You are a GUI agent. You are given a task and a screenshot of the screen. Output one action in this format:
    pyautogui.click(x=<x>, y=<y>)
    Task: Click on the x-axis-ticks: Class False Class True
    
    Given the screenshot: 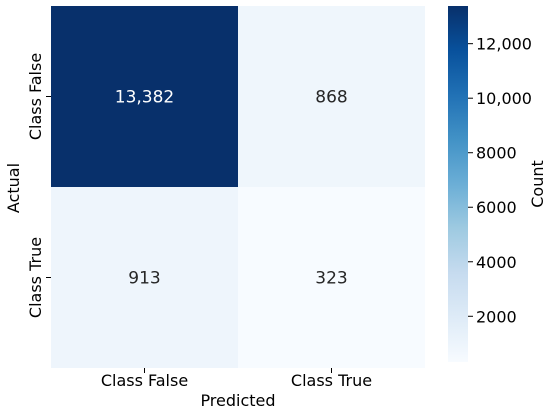 What is the action you would take?
    pyautogui.click(x=236, y=379)
    